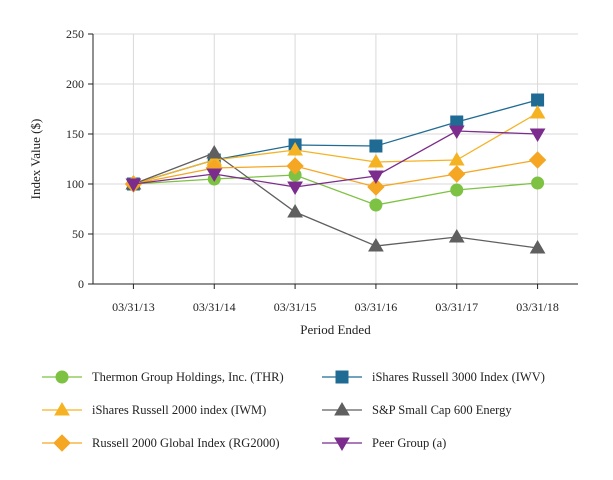  I want to click on legend-item: Russell 2000 Global Index (RG2000), so click(160, 443).